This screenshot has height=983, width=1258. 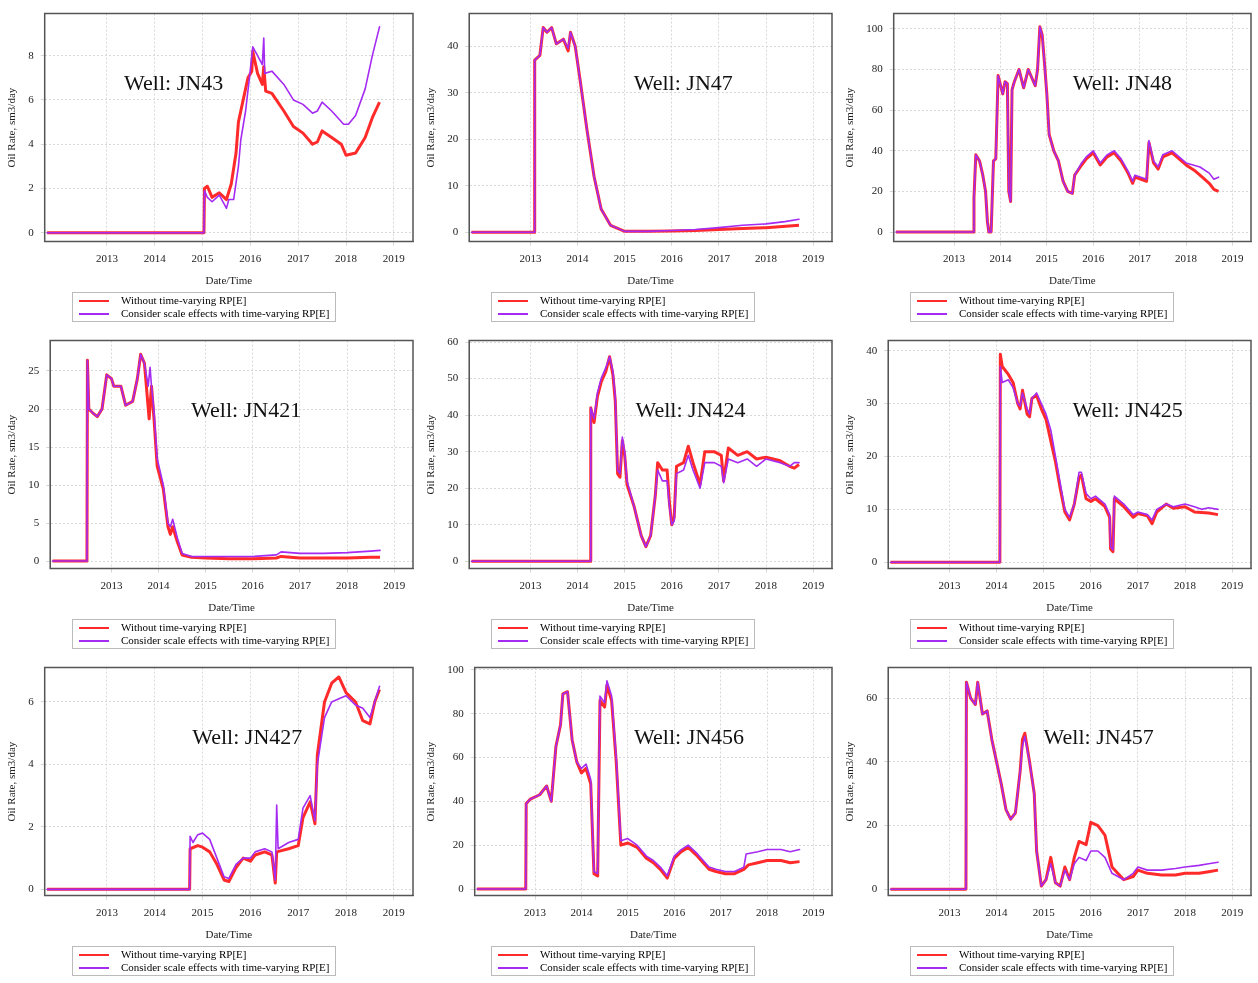 What do you see at coordinates (174, 83) in the screenshot?
I see `text: Well: JN43` at bounding box center [174, 83].